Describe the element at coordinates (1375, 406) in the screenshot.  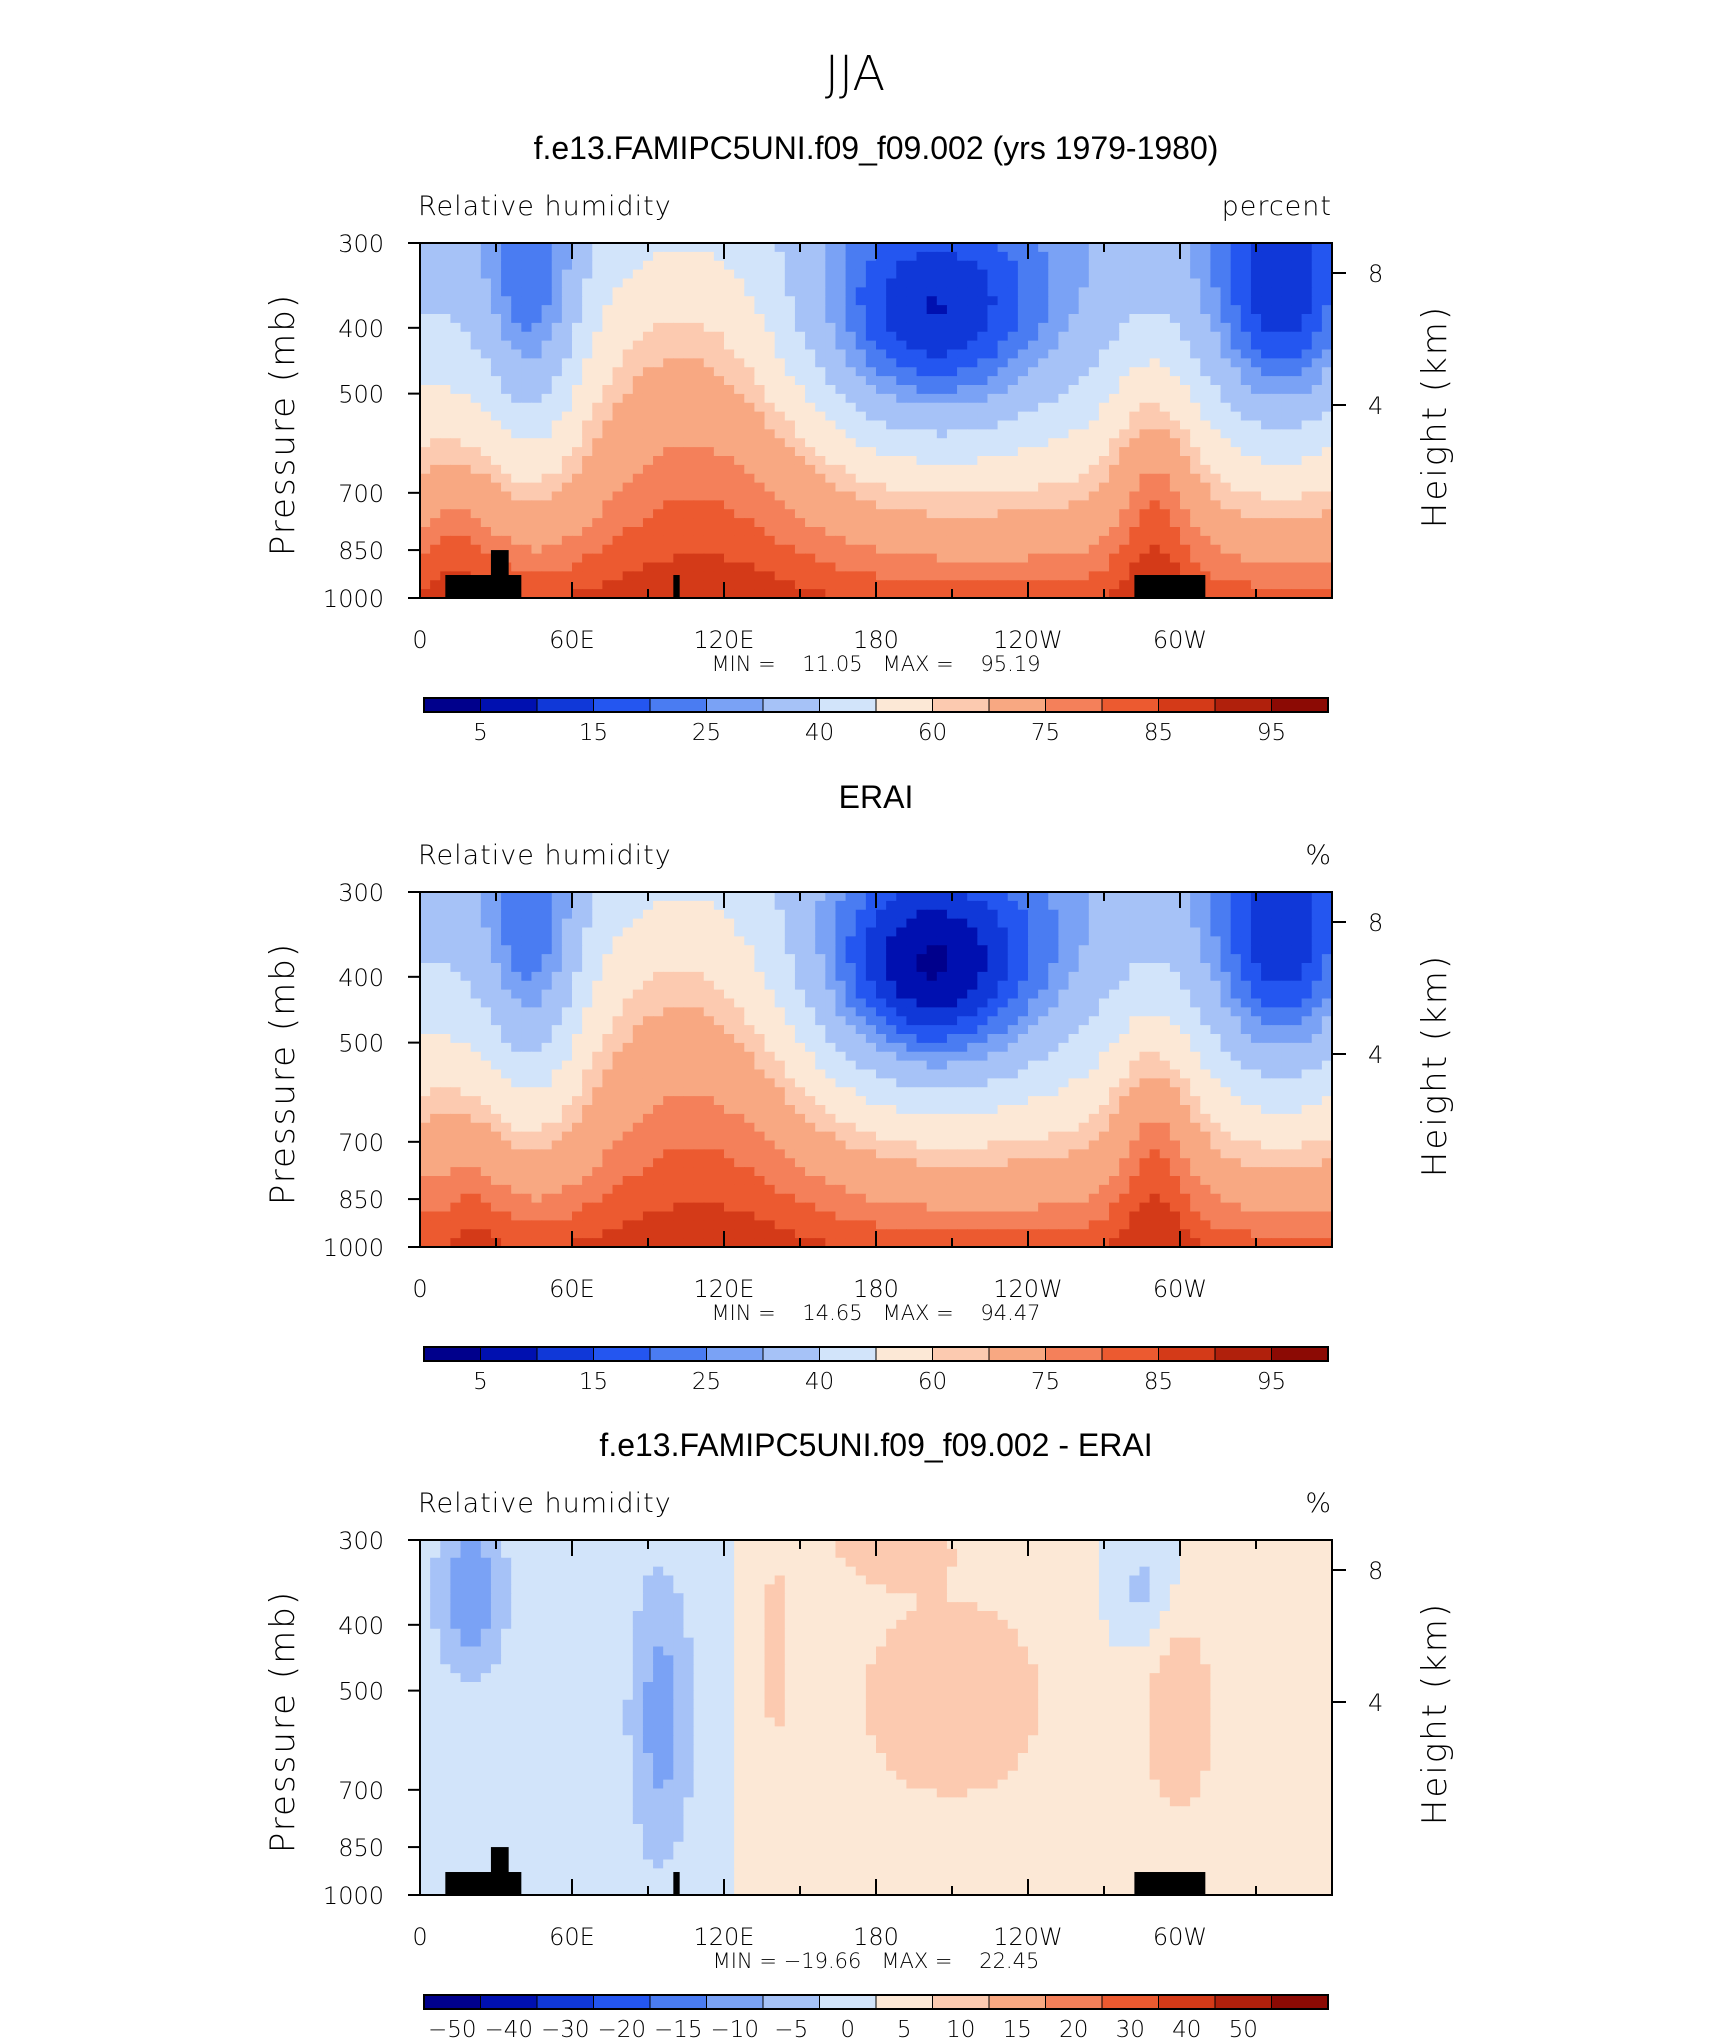
I see `y-right-tick-label: 4` at that location.